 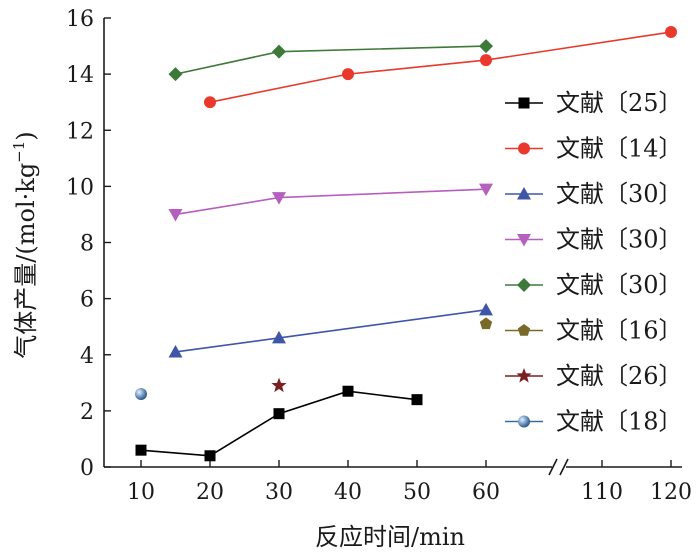 I want to click on y-axis-title: 气体产量/(mol·kg−1), so click(x=25, y=244).